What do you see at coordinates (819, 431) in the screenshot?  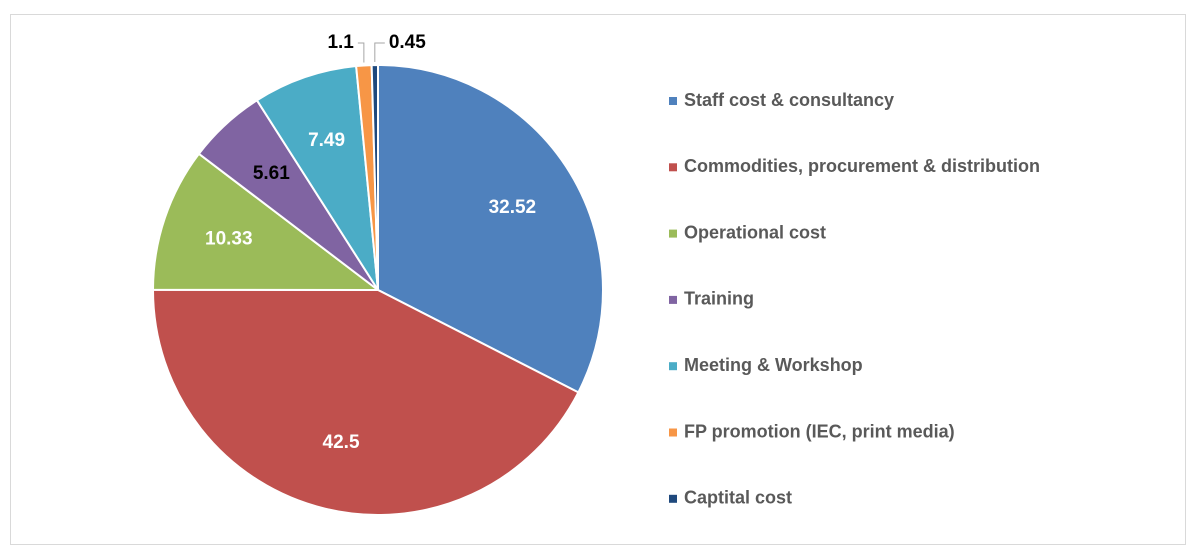 I see `legend-label: FP promotion (IEC, print media)` at bounding box center [819, 431].